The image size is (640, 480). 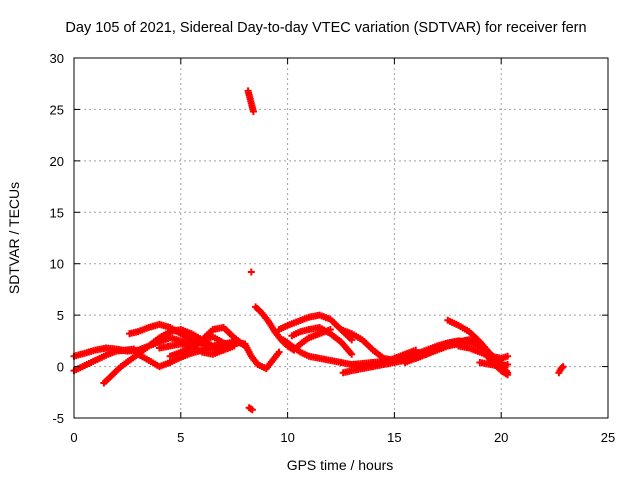 I want to click on x-tick-label: 15, so click(x=394, y=437).